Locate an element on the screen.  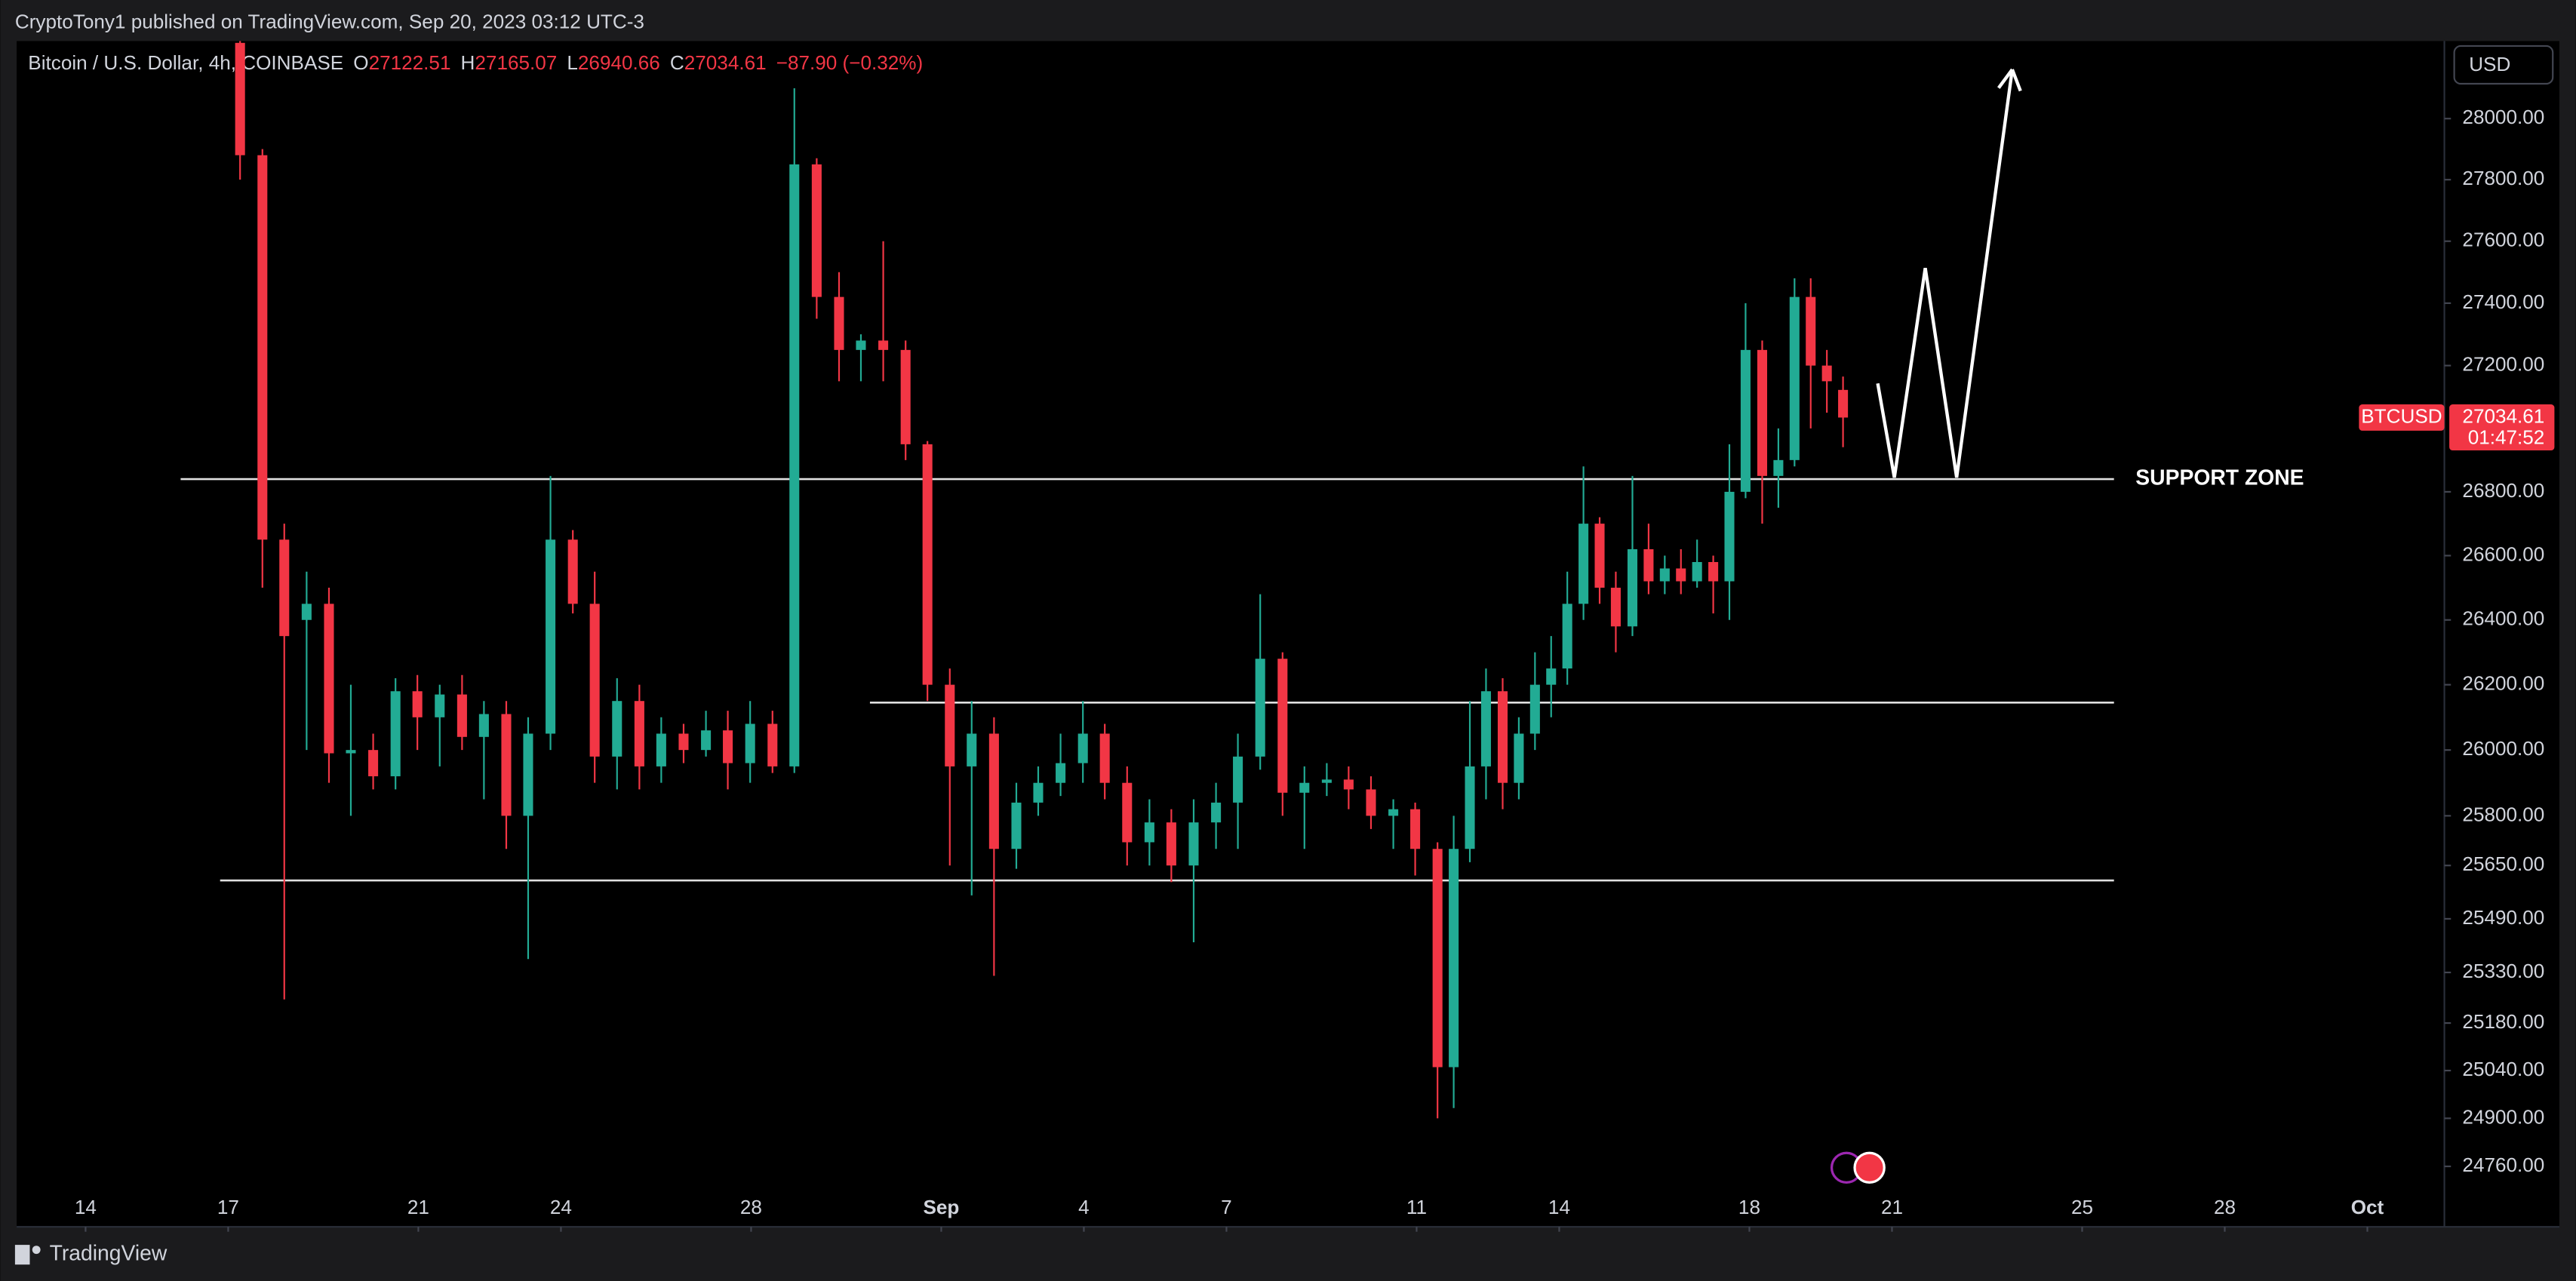
last-price-tag is located at coordinates (2502, 427).